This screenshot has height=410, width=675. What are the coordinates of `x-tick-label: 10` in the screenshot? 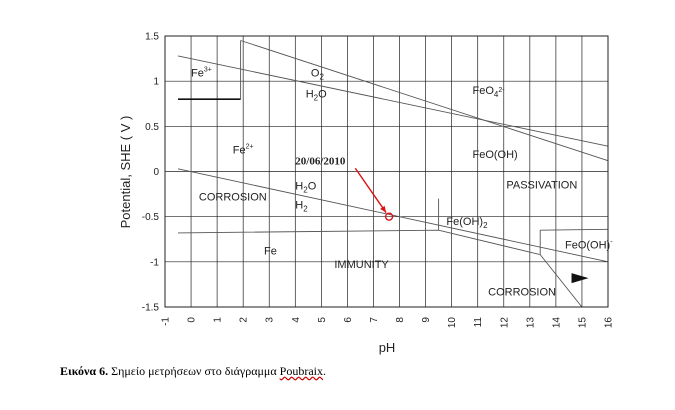 It's located at (452, 323).